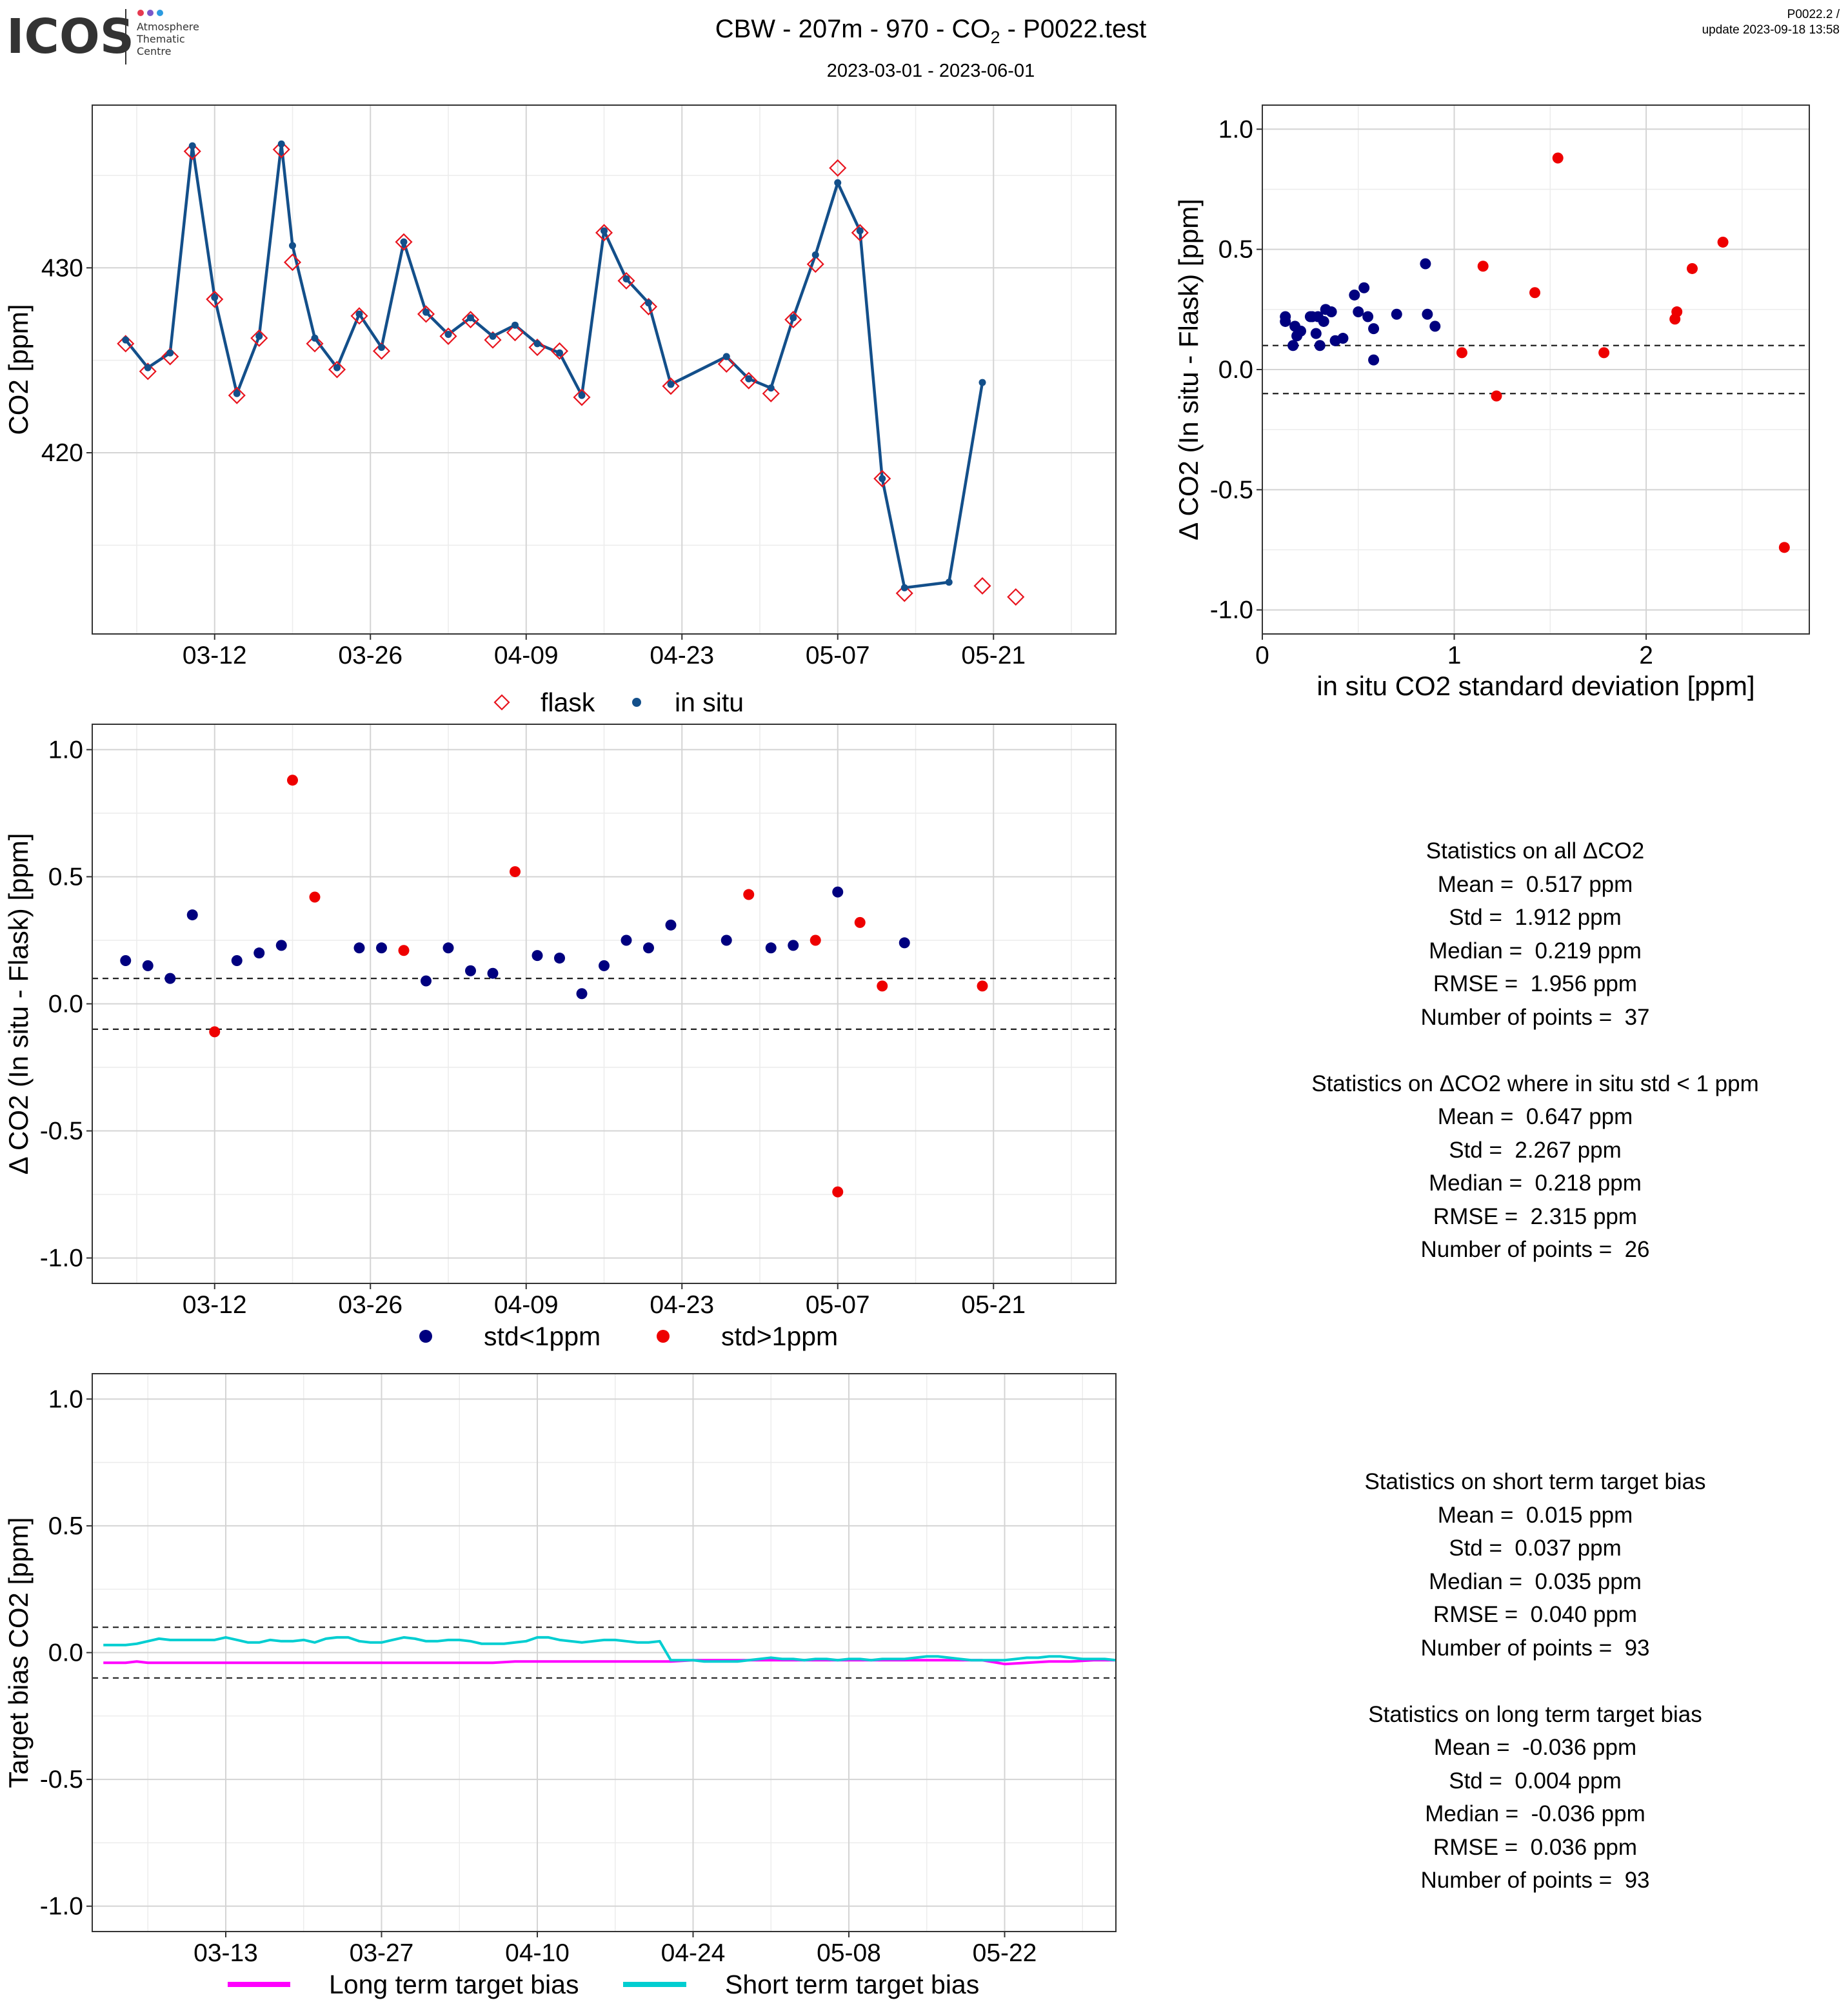 The image size is (1848, 2007). What do you see at coordinates (1535, 1880) in the screenshot?
I see `stats-long-n: Number of points = 93` at bounding box center [1535, 1880].